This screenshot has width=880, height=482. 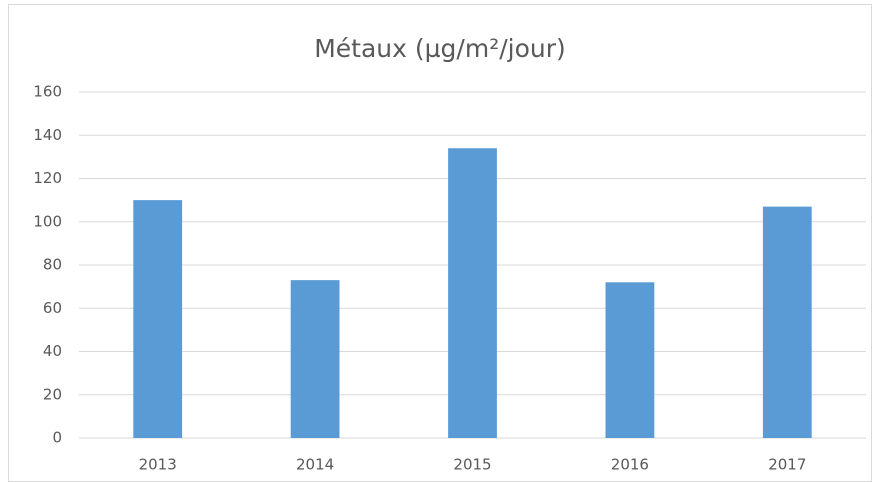 What do you see at coordinates (52, 351) in the screenshot?
I see `y-tick-label: 40` at bounding box center [52, 351].